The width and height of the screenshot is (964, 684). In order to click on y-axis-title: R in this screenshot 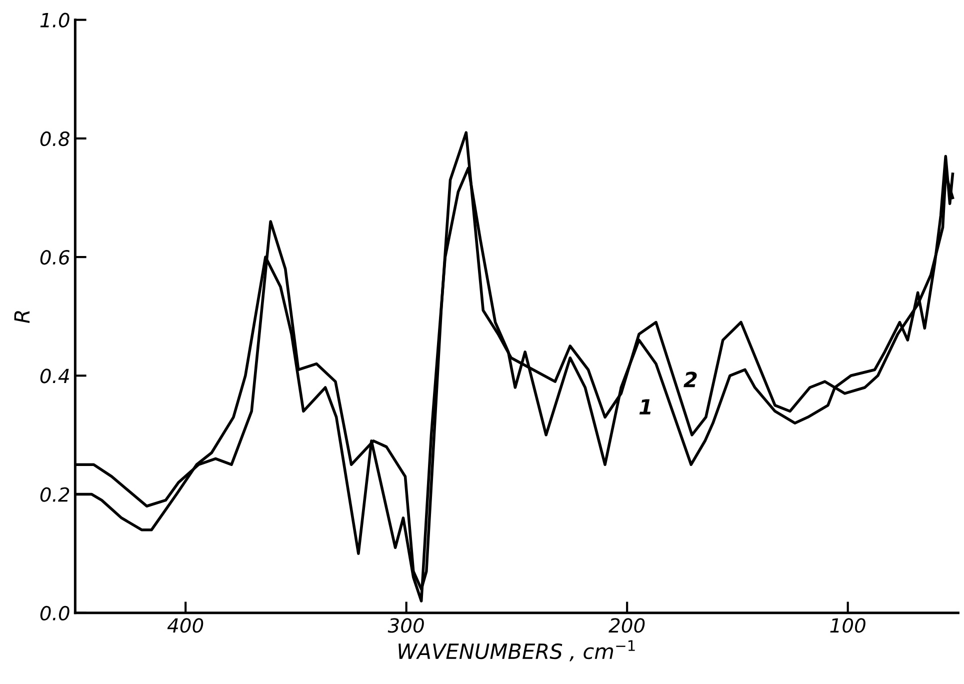, I will do `click(22, 317)`.